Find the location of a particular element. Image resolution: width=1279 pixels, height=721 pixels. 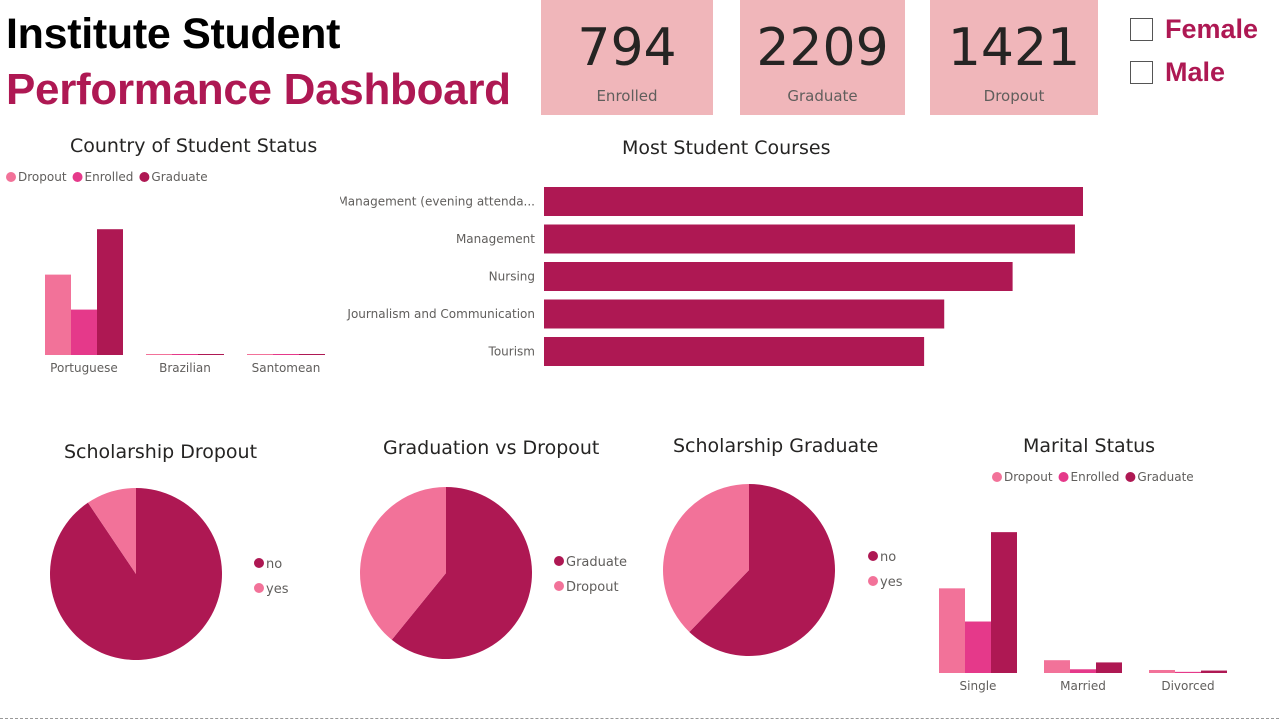

scholarship-graduate-slice-no is located at coordinates (762, 570).